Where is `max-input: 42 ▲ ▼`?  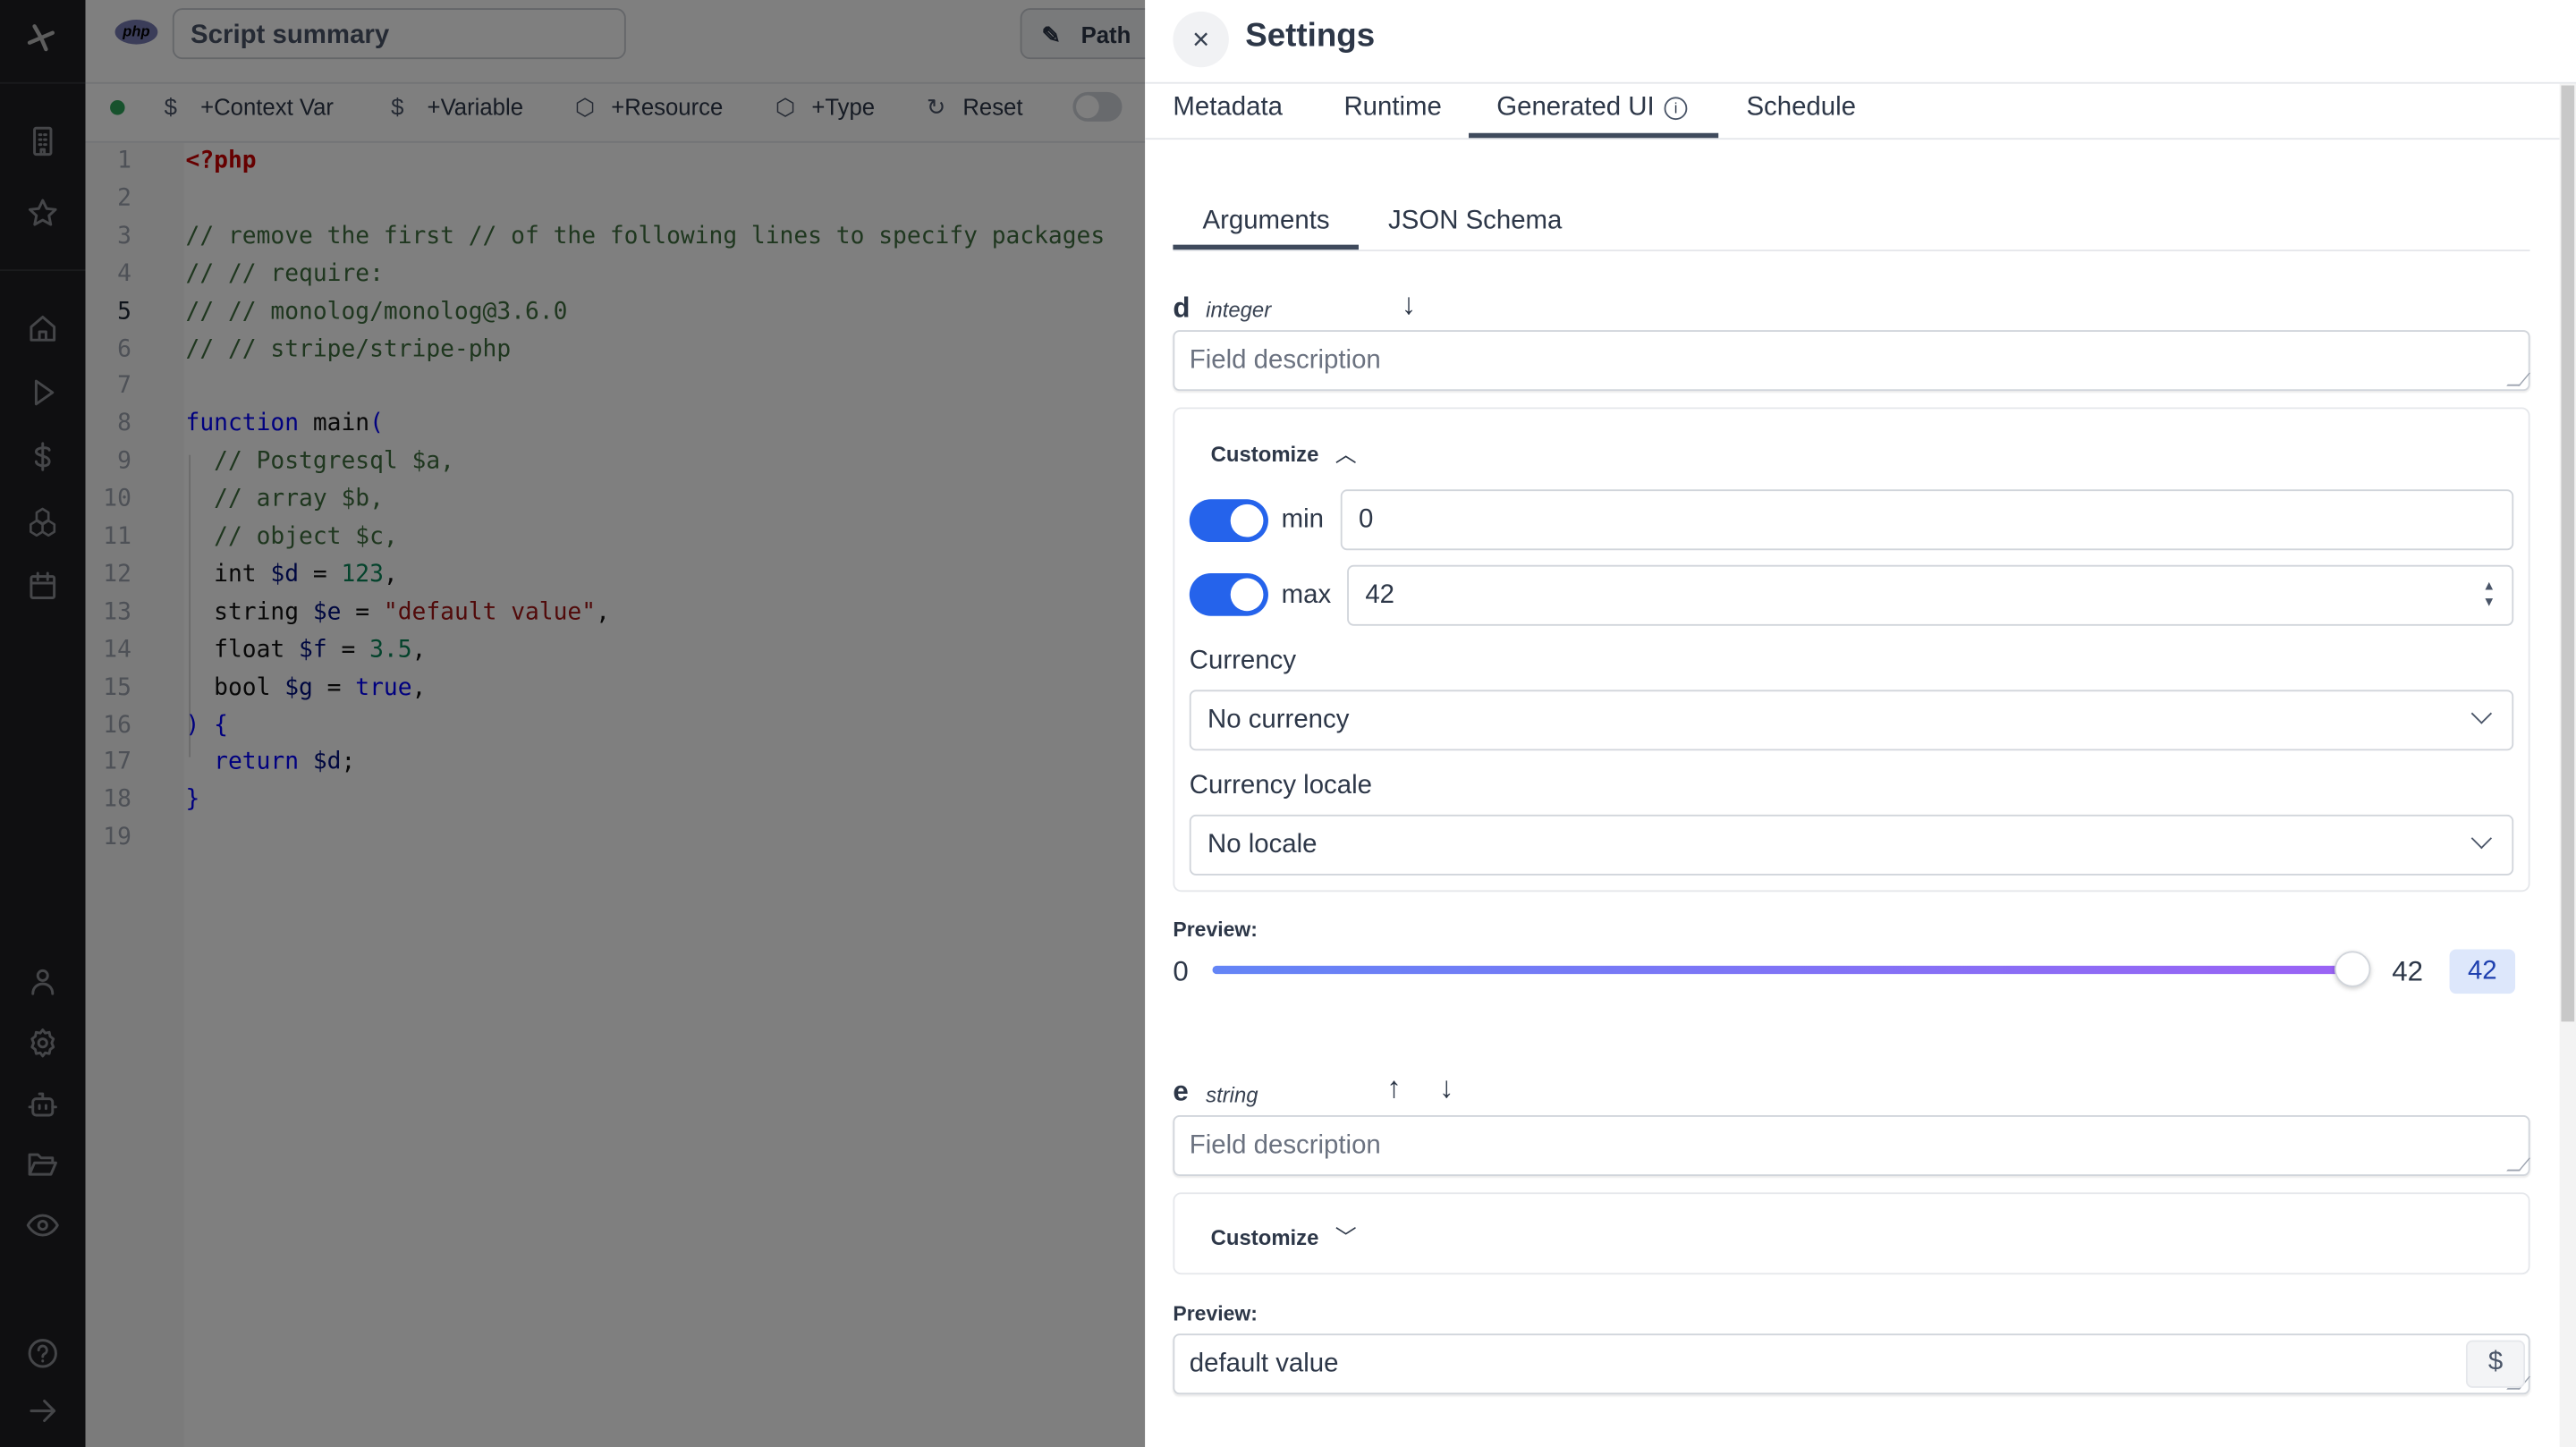
max-input: 42 ▲ ▼ is located at coordinates (1930, 595).